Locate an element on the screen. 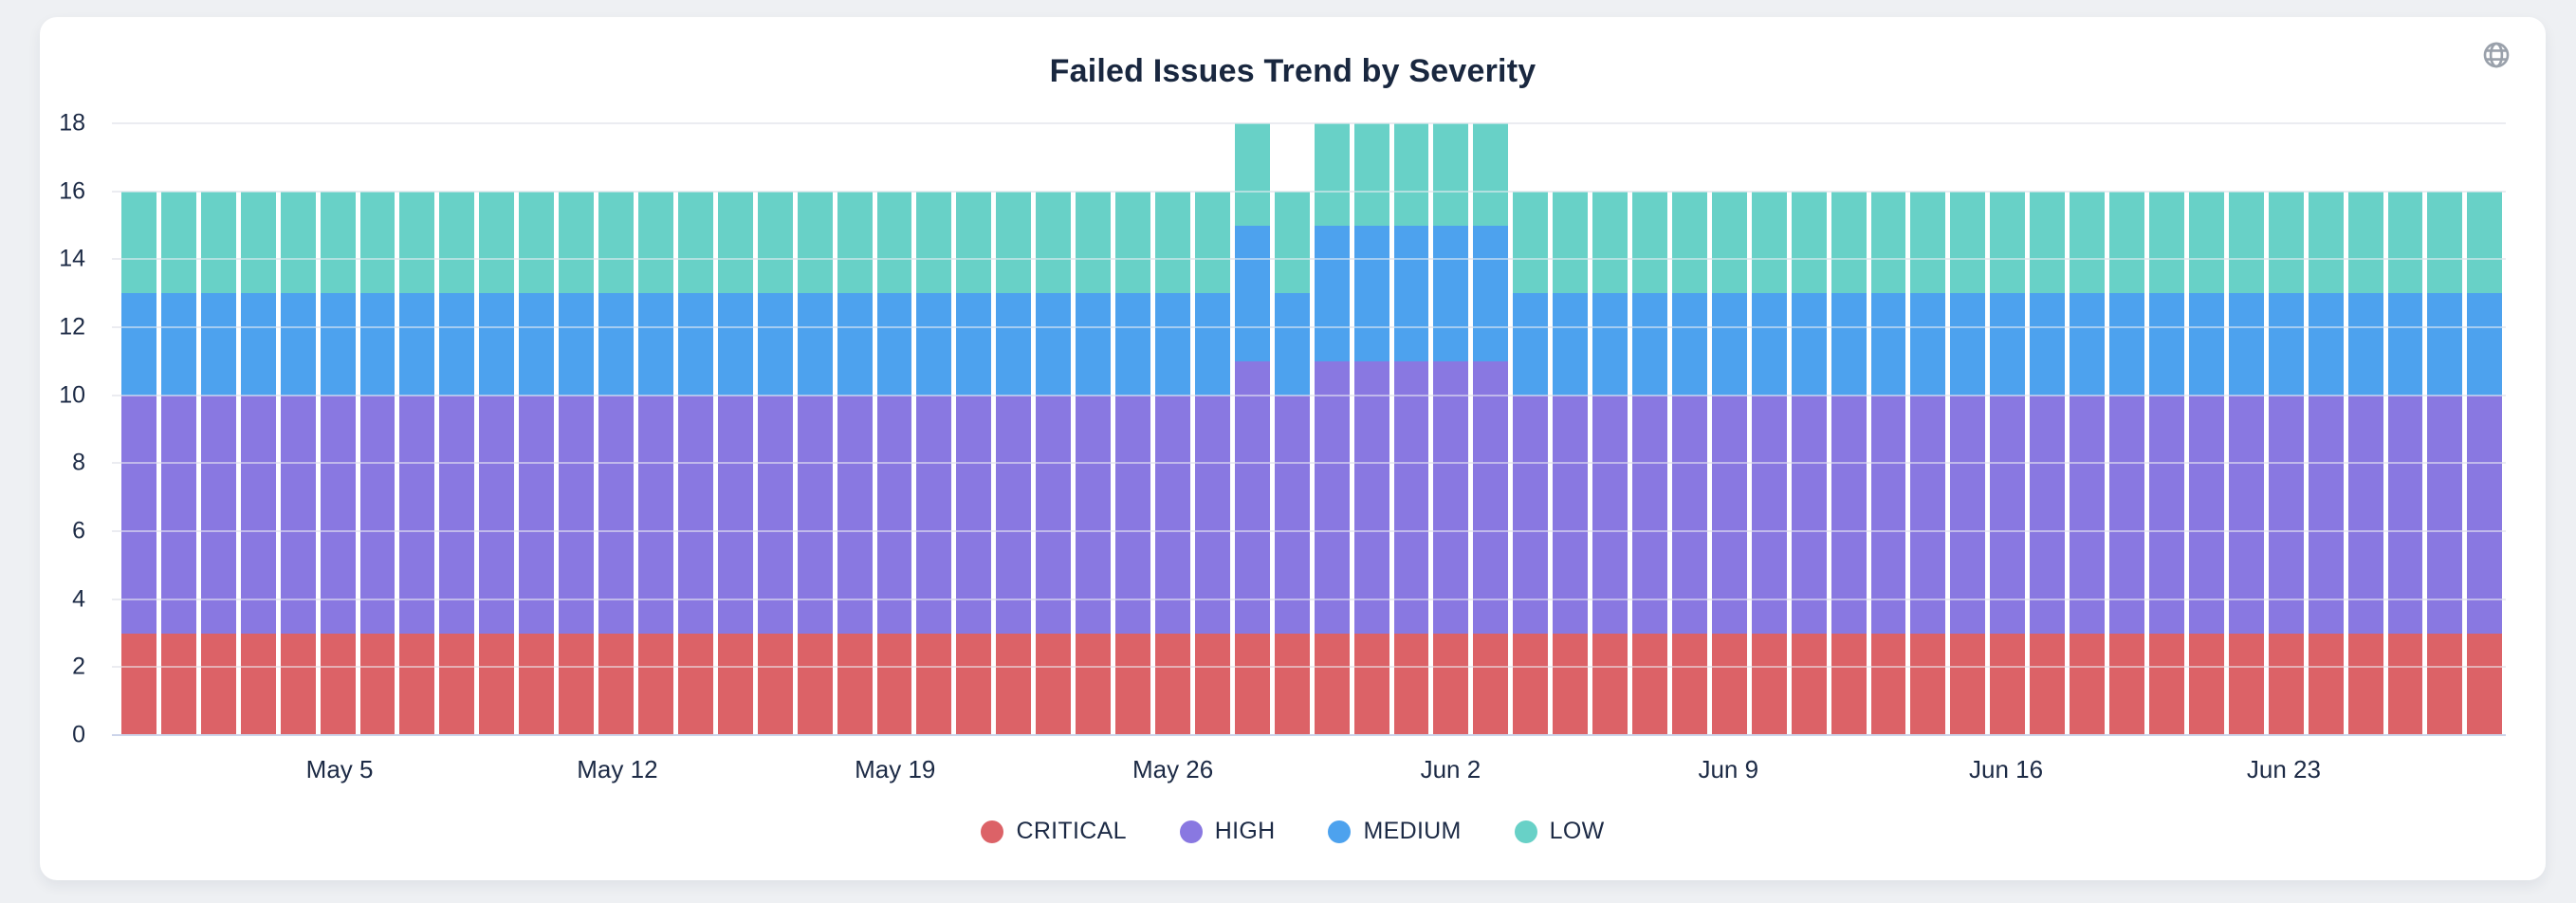  legend-item-high: HIGH is located at coordinates (1227, 831).